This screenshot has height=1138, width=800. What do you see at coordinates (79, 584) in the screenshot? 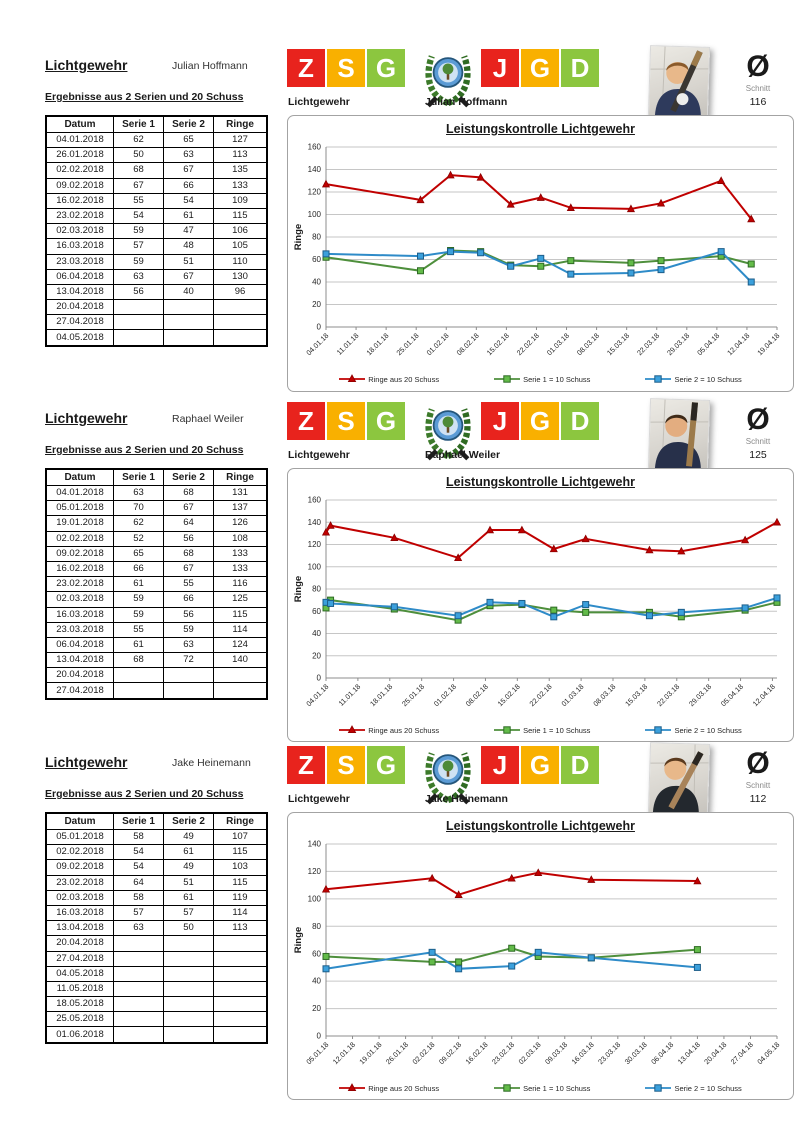
I see `table-cell: 23.02.2018` at bounding box center [79, 584].